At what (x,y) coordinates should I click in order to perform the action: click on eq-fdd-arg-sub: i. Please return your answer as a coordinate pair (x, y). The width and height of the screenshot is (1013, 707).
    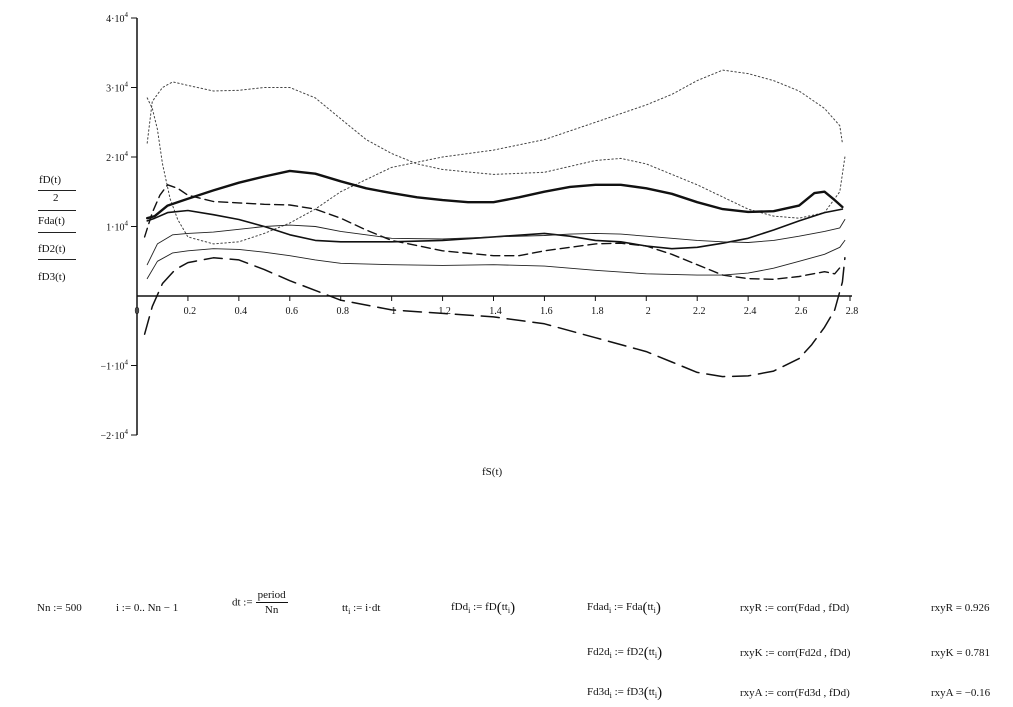
    Looking at the image, I should click on (509, 610).